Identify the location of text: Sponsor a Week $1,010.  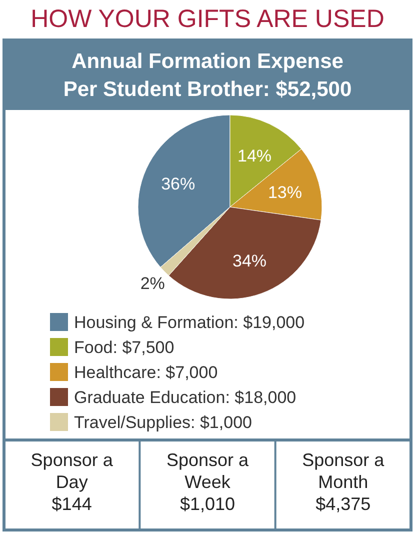
(208, 482).